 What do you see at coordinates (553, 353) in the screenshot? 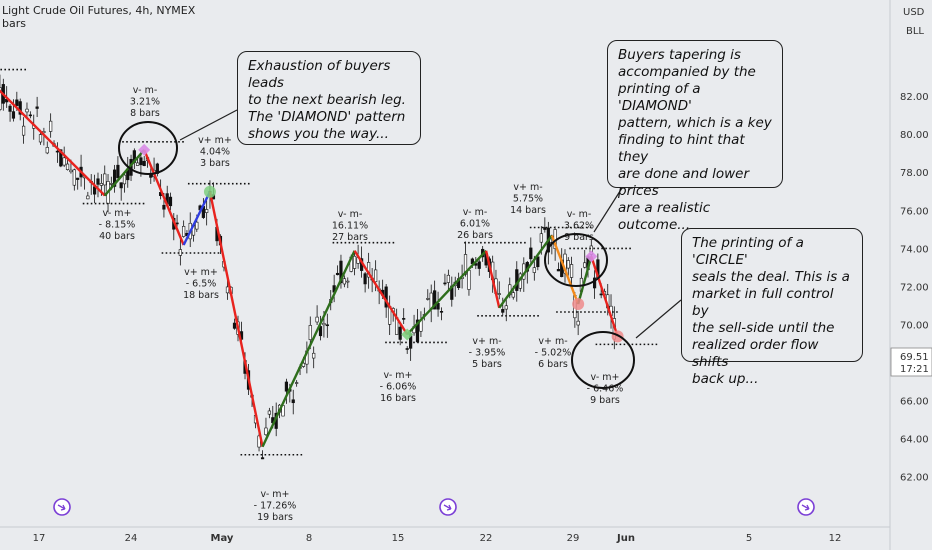
I see `swing-label-line: - 5.02%` at bounding box center [553, 353].